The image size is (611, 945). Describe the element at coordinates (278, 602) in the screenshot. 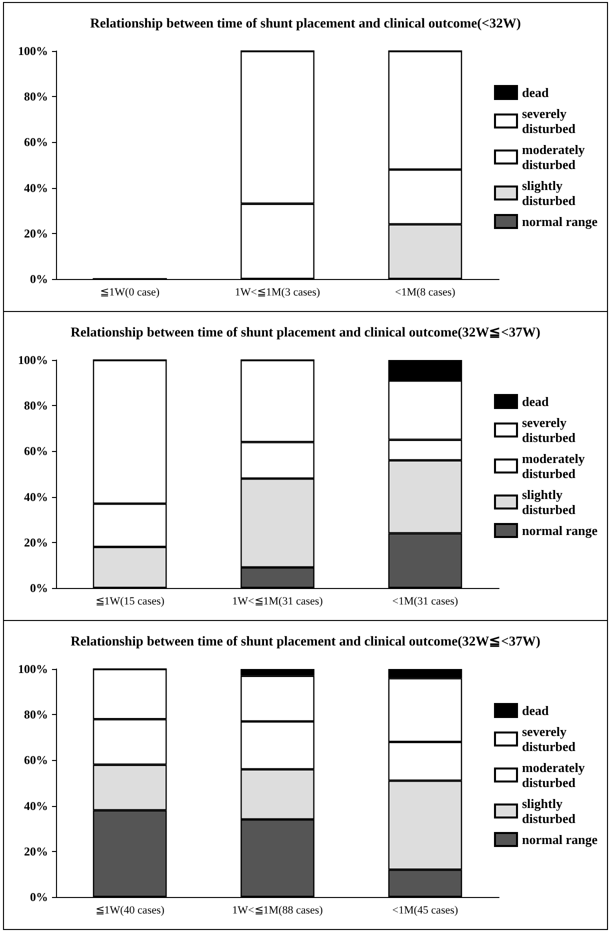

I see `x-tick-label: 1W<≦1M(31 cases)` at that location.